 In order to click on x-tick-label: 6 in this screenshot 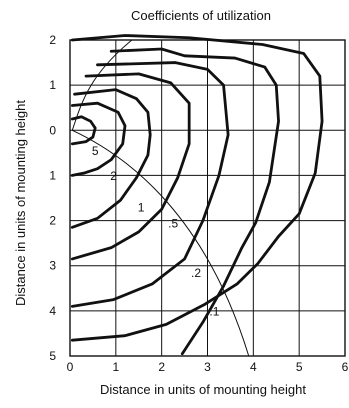, I will do `click(345, 367)`.